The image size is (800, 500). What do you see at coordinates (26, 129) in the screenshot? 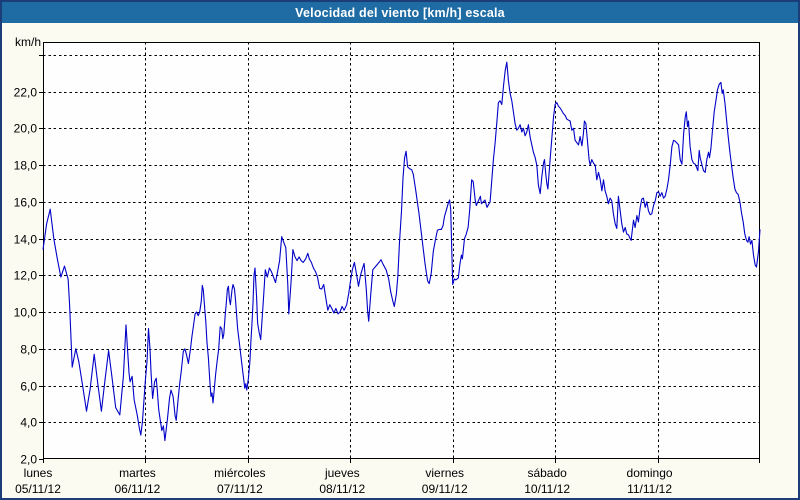
I see `y-tick-label: 20,0` at bounding box center [26, 129].